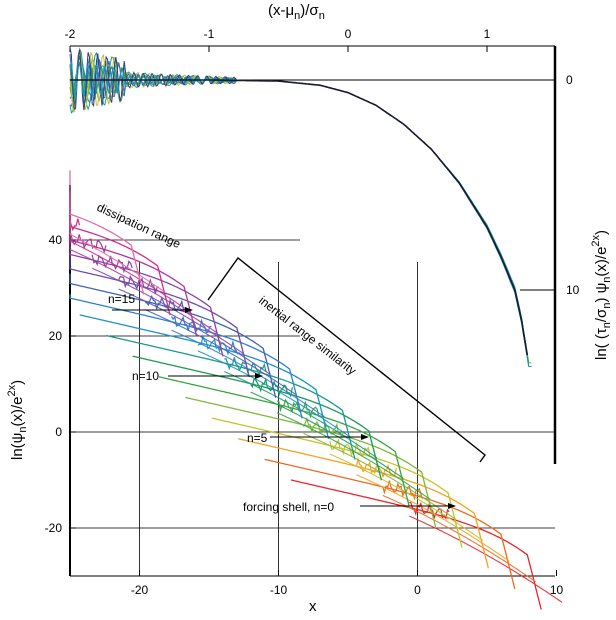 The image size is (616, 620). What do you see at coordinates (573, 290) in the screenshot?
I see `top-y-tick-label: 10` at bounding box center [573, 290].